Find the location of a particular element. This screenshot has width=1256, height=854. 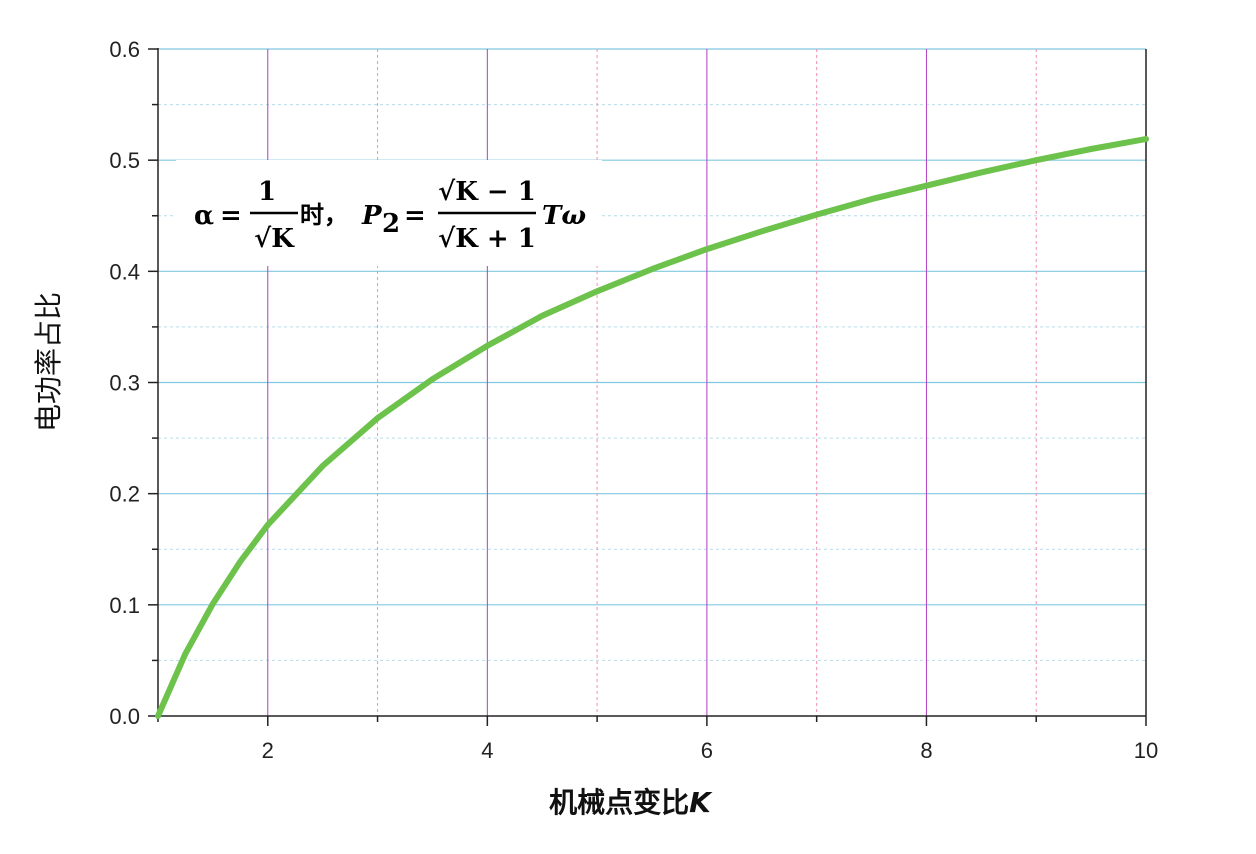

y-tick-label: 0.3 is located at coordinates (124, 383).